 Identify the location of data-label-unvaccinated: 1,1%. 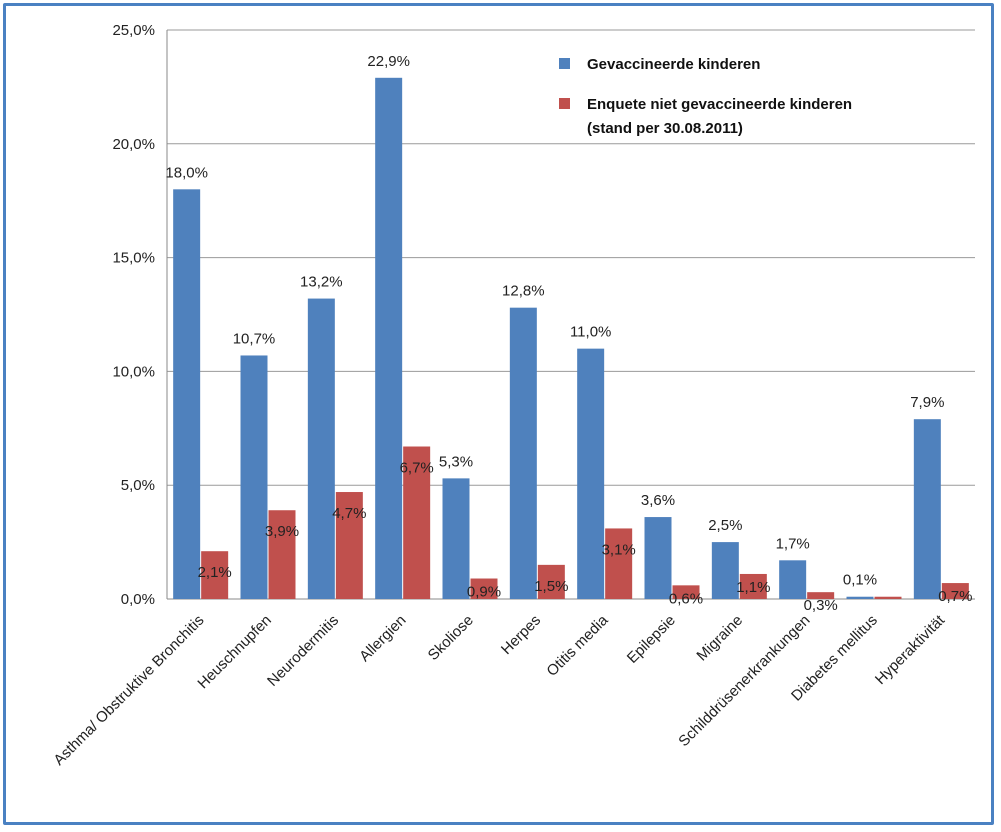
(753, 587).